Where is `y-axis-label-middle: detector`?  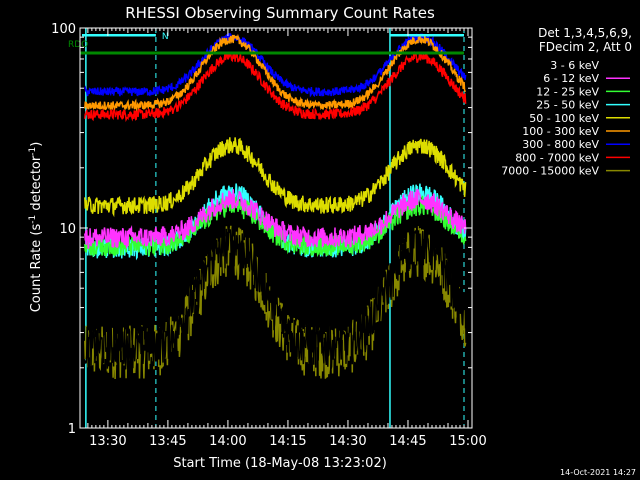
y-axis-label-middle: detector is located at coordinates (36, 185).